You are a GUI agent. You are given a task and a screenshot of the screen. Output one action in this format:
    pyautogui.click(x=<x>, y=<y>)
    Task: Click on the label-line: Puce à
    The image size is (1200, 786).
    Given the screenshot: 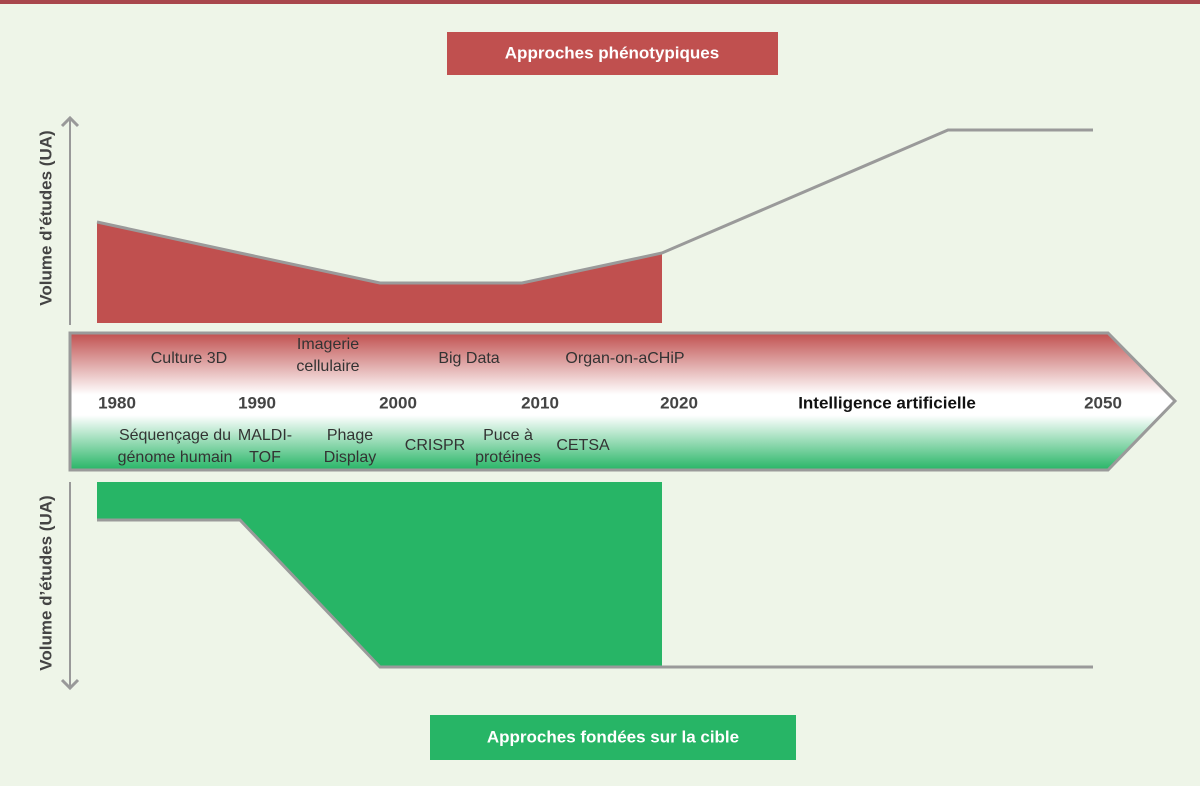 What is the action you would take?
    pyautogui.click(x=508, y=435)
    